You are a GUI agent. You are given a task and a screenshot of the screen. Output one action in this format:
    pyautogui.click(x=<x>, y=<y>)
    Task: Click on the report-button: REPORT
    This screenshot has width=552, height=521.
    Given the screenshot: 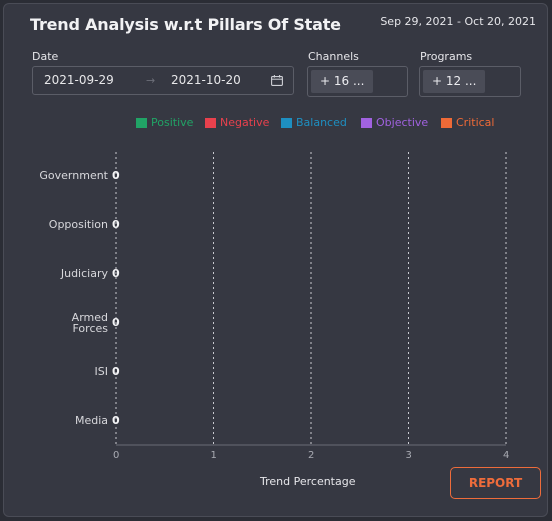 What is the action you would take?
    pyautogui.click(x=495, y=483)
    